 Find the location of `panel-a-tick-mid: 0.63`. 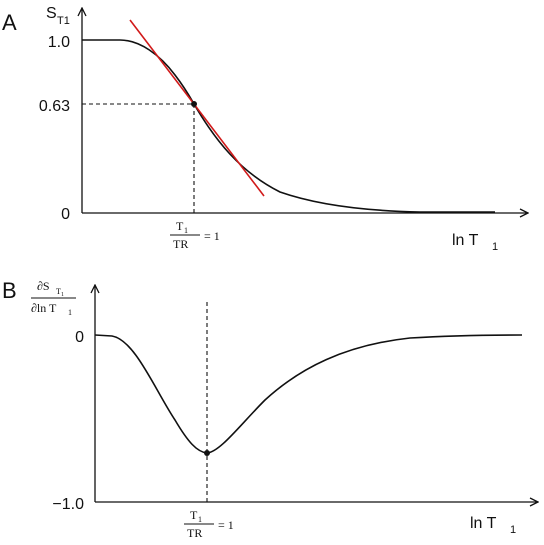

panel-a-tick-mid: 0.63 is located at coordinates (54, 106).